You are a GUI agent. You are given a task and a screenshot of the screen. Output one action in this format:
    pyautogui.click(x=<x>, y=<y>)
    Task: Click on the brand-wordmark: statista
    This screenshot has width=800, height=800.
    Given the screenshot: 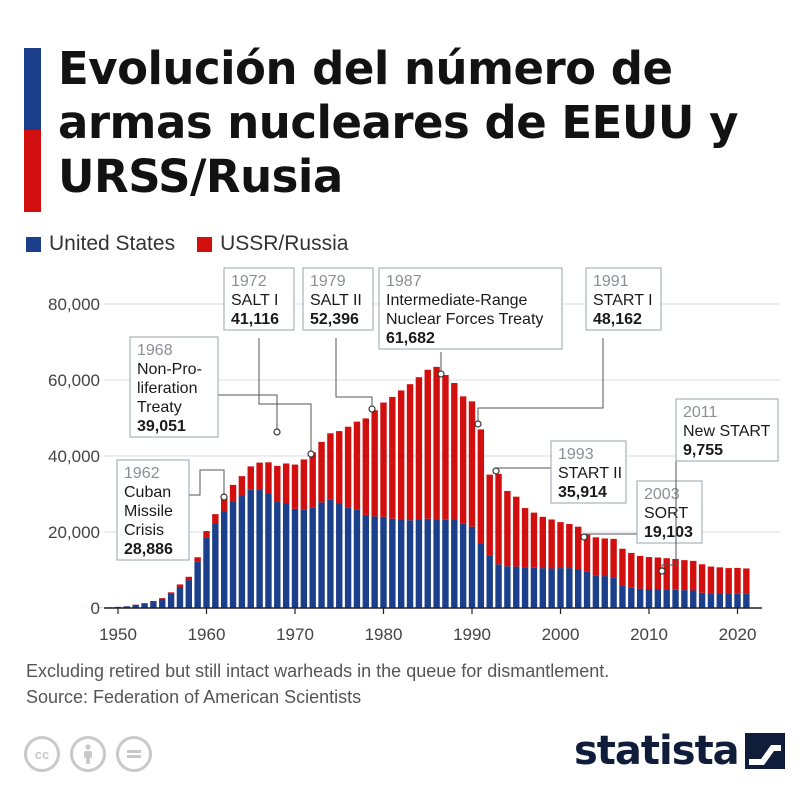 What is the action you would take?
    pyautogui.click(x=657, y=751)
    